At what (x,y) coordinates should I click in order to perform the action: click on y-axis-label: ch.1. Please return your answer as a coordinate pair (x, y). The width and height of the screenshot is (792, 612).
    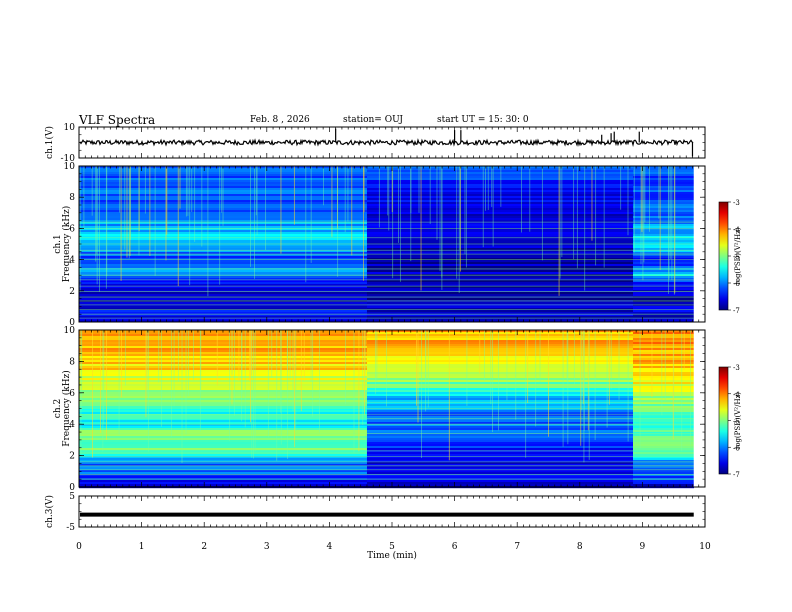
    Looking at the image, I should click on (58, 243).